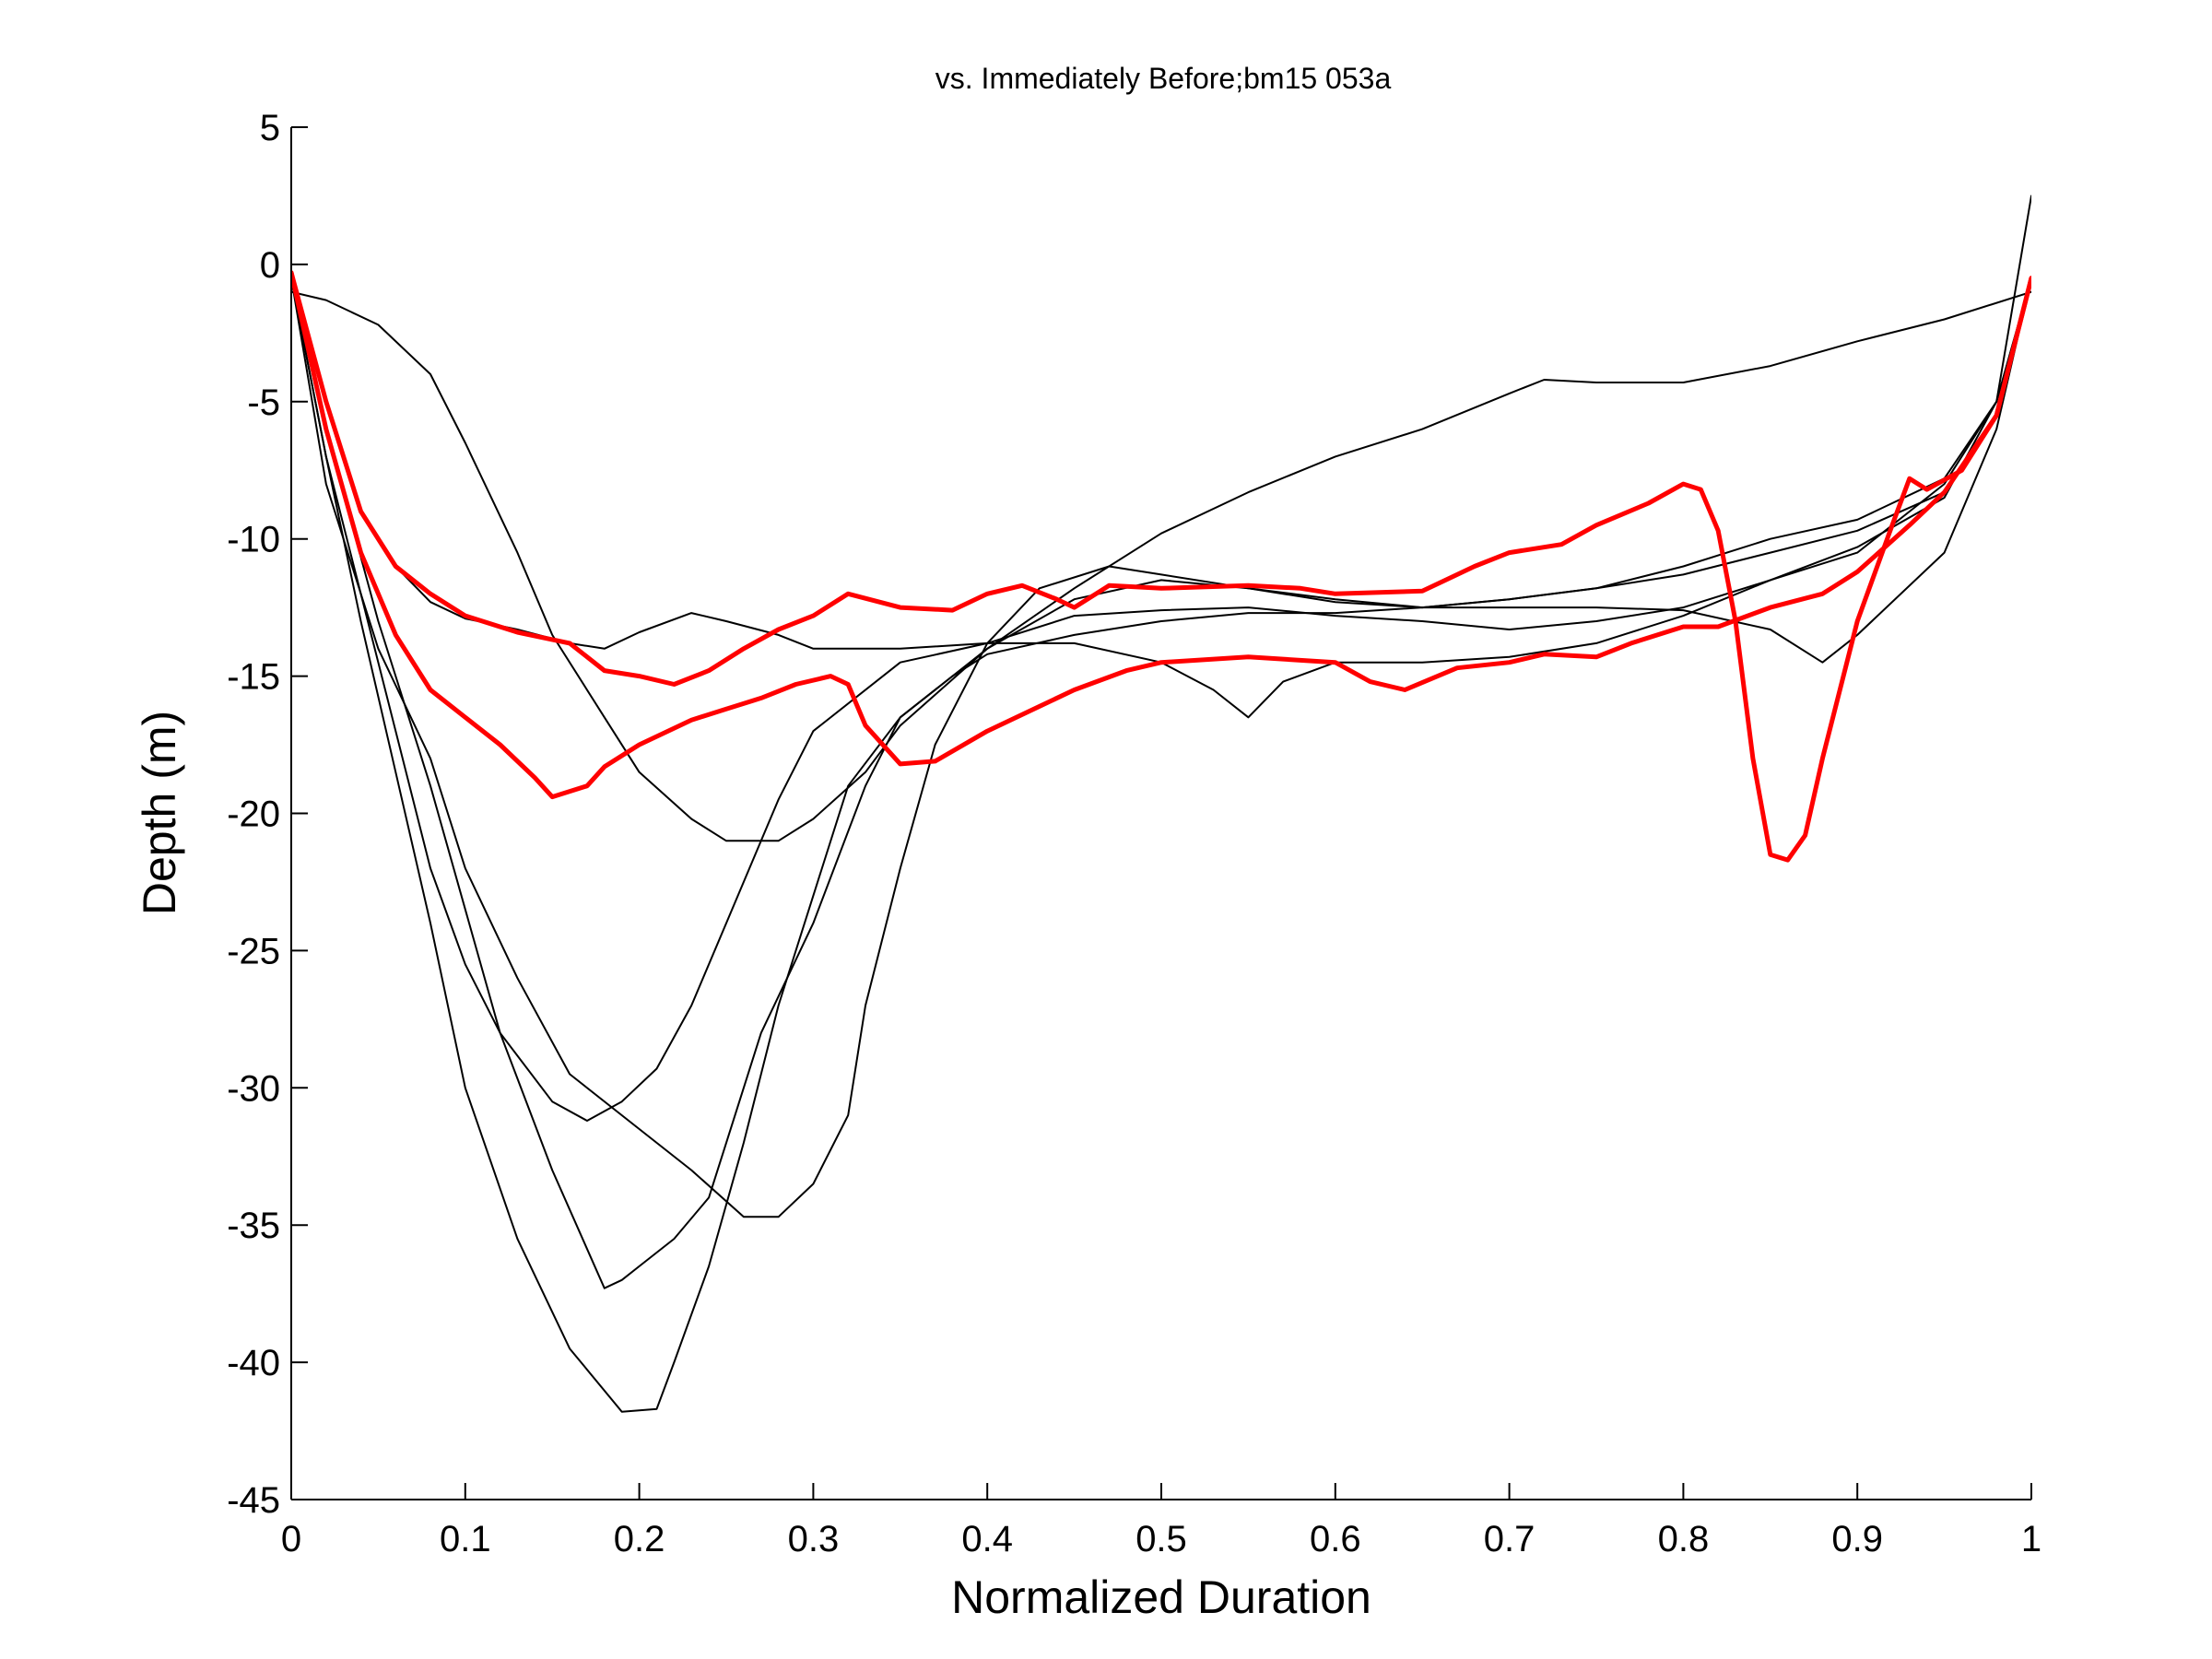 This screenshot has height=1659, width=2212. I want to click on y-tick-label: -20, so click(253, 814).